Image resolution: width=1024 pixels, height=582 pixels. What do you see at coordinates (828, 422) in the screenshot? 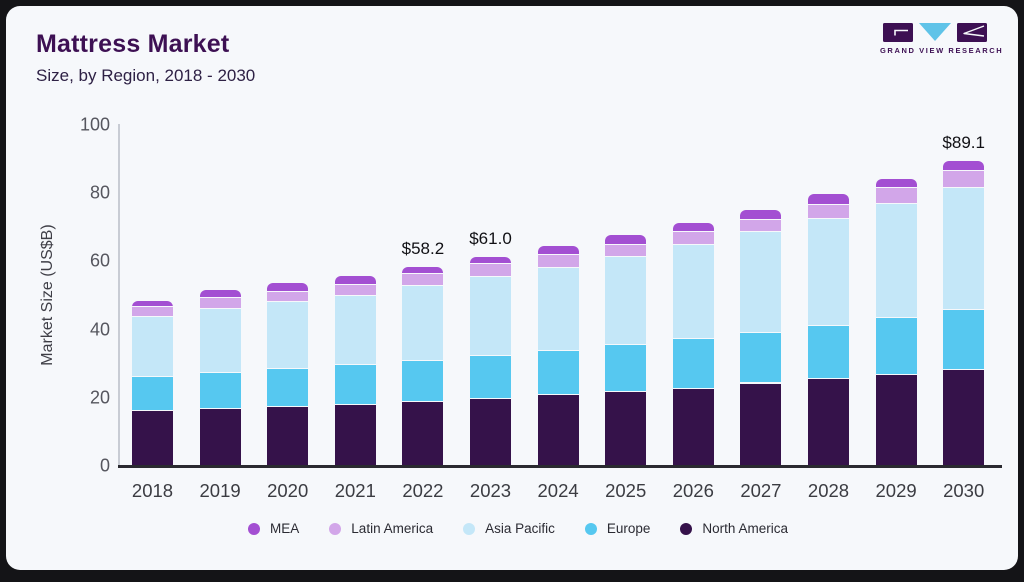
I see `bar-segment-2028-north-america` at bounding box center [828, 422].